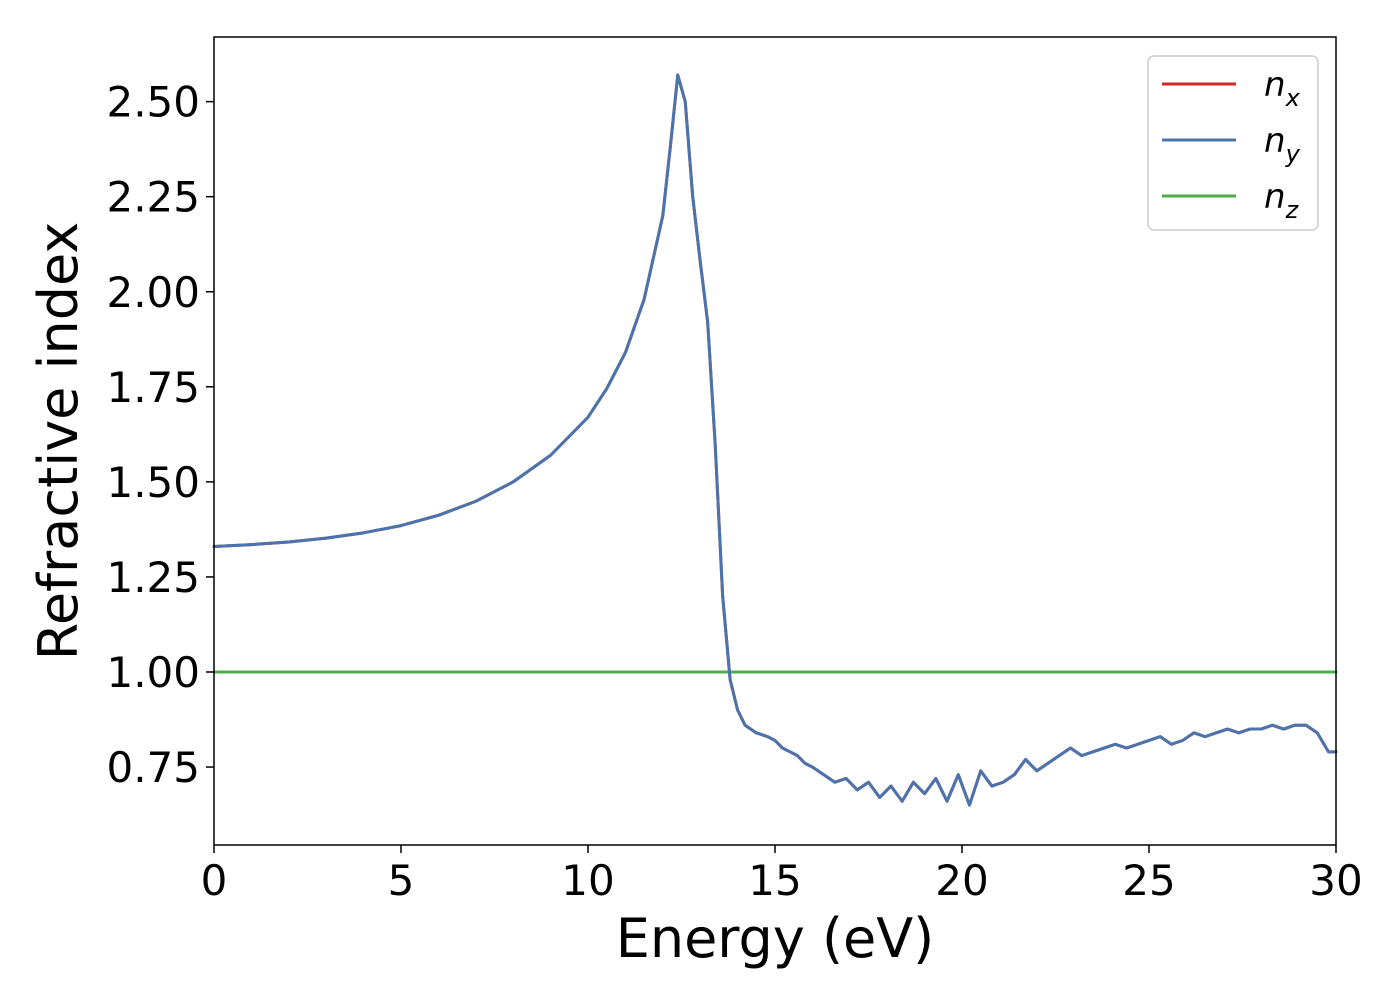 This screenshot has height=1000, width=1400. I want to click on y-axis-label: Refractive index, so click(58, 441).